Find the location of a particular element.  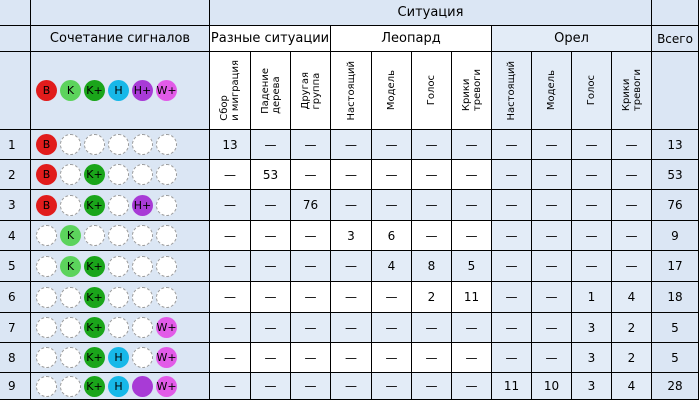

row-signals: K+ W+ is located at coordinates (120, 328).